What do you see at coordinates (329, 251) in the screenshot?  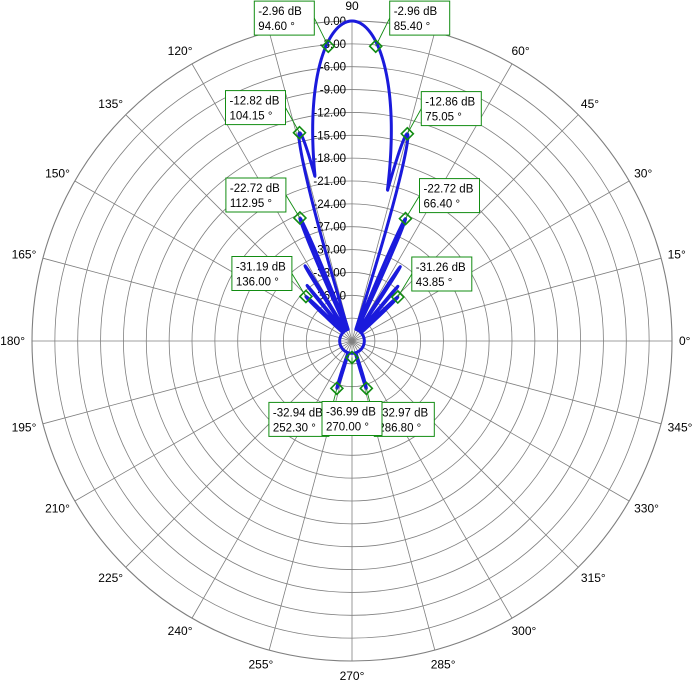 I see `radial-tick-label: -30.00` at bounding box center [329, 251].